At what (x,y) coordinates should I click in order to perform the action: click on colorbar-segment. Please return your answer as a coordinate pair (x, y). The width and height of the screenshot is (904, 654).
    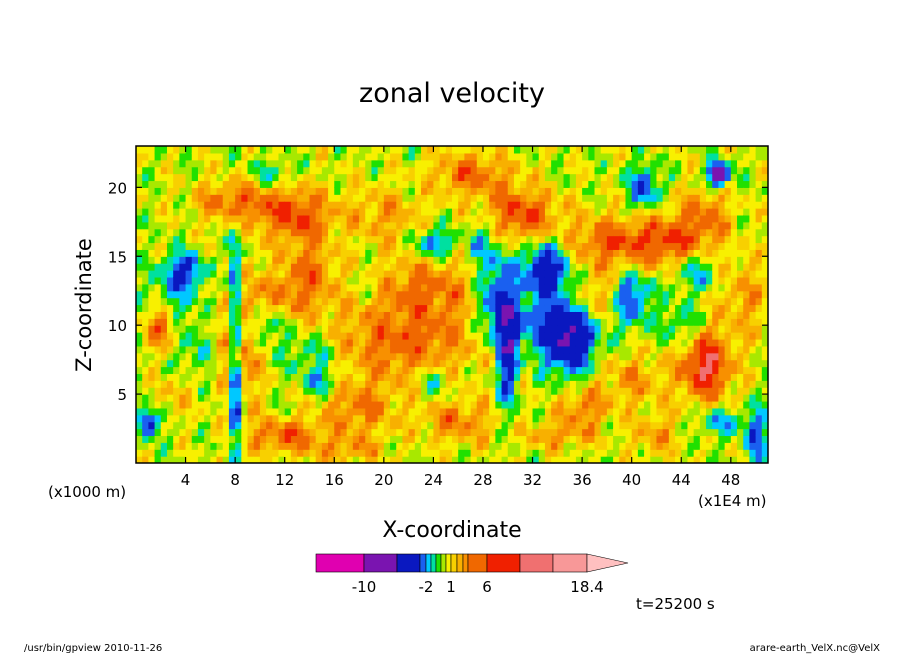
    Looking at the image, I should click on (460, 563).